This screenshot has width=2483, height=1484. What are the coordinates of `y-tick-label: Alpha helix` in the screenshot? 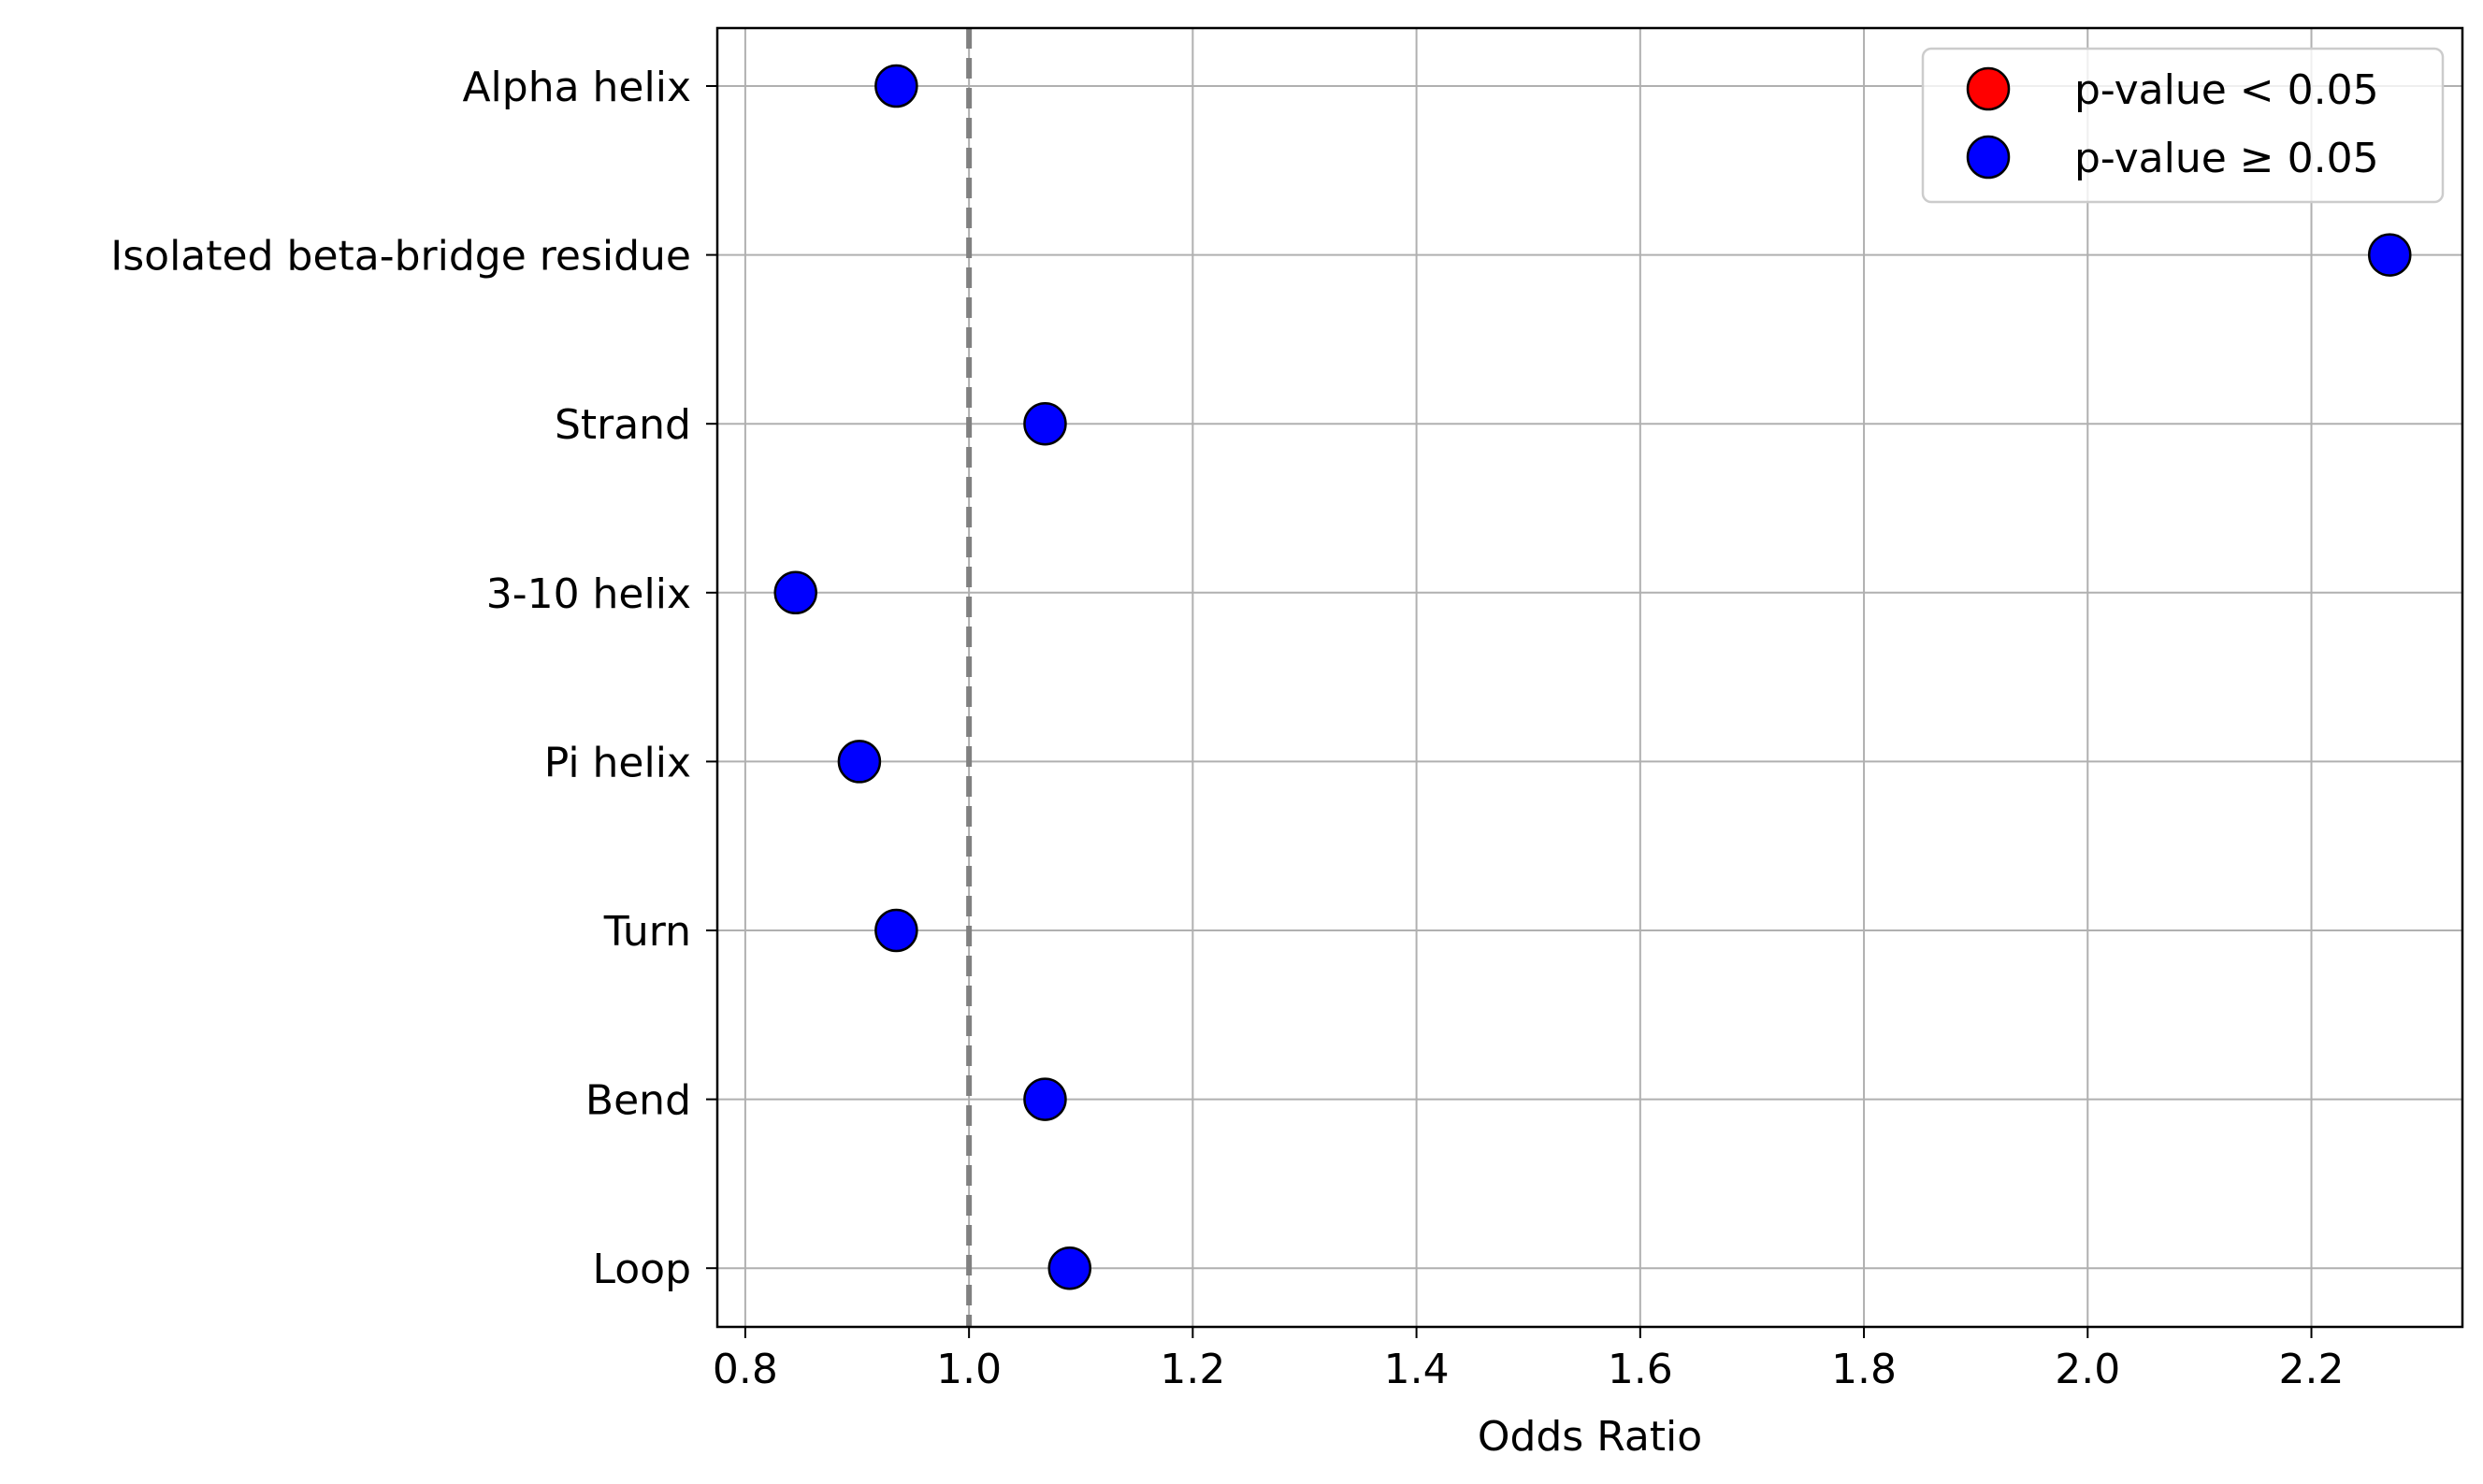 It's located at (576, 88).